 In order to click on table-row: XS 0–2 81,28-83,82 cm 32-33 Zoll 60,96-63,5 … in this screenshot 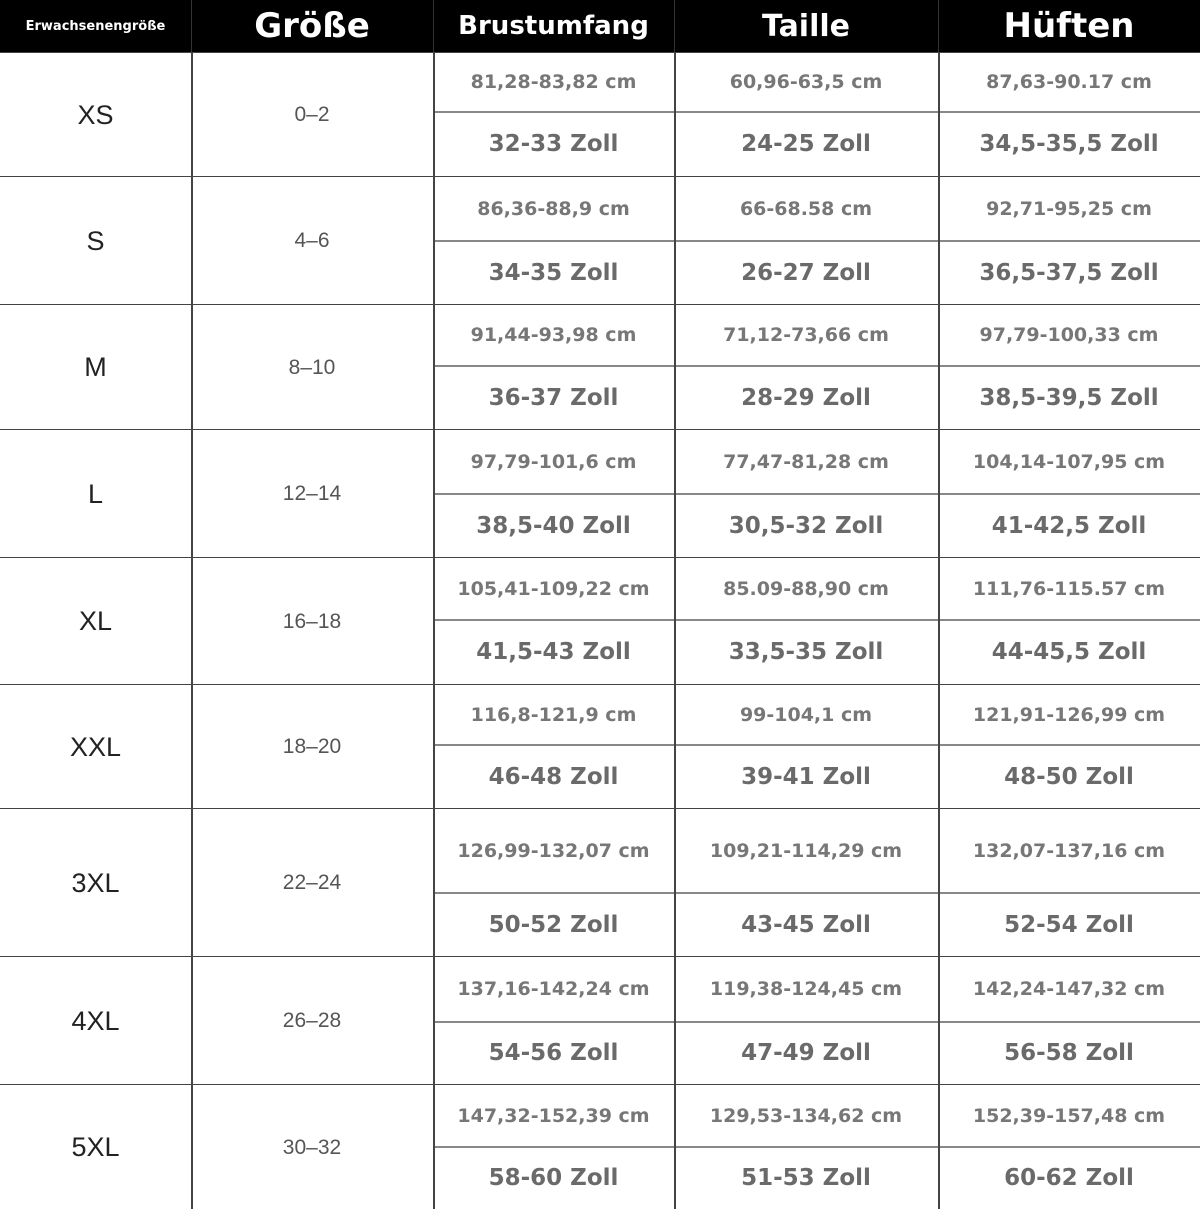, I will do `click(600, 114)`.